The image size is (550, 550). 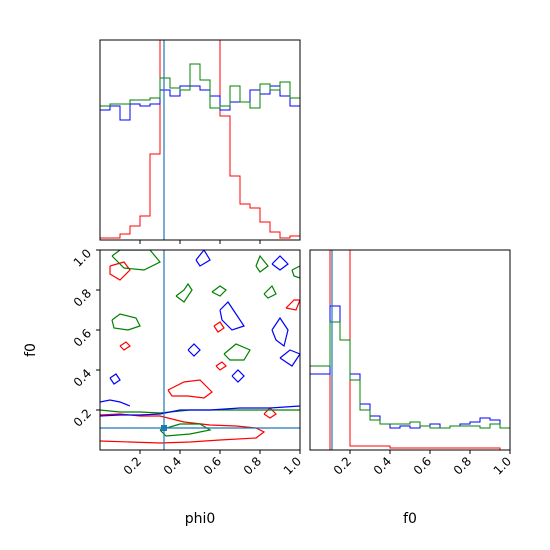 I want to click on joint-xtick-label-1: 0.4, so click(x=172, y=465).